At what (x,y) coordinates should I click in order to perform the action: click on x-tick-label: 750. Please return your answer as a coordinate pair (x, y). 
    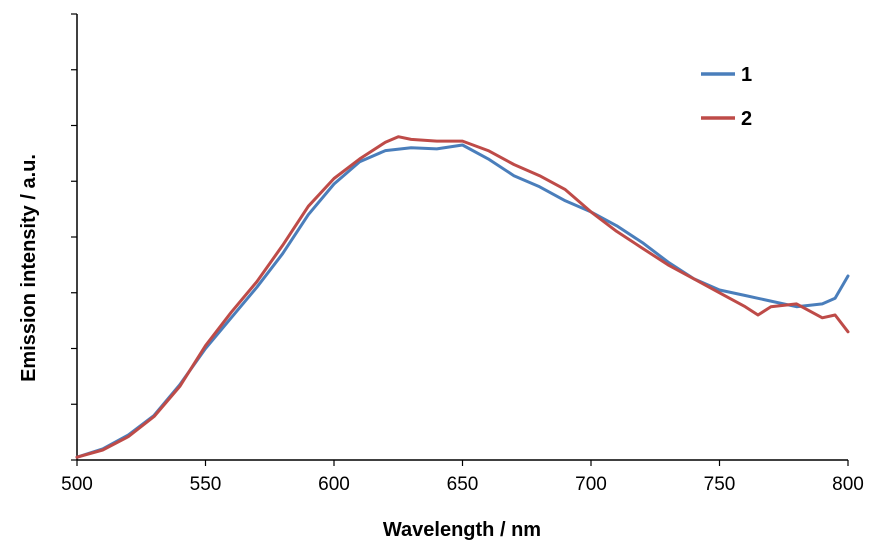
    Looking at the image, I should click on (720, 484).